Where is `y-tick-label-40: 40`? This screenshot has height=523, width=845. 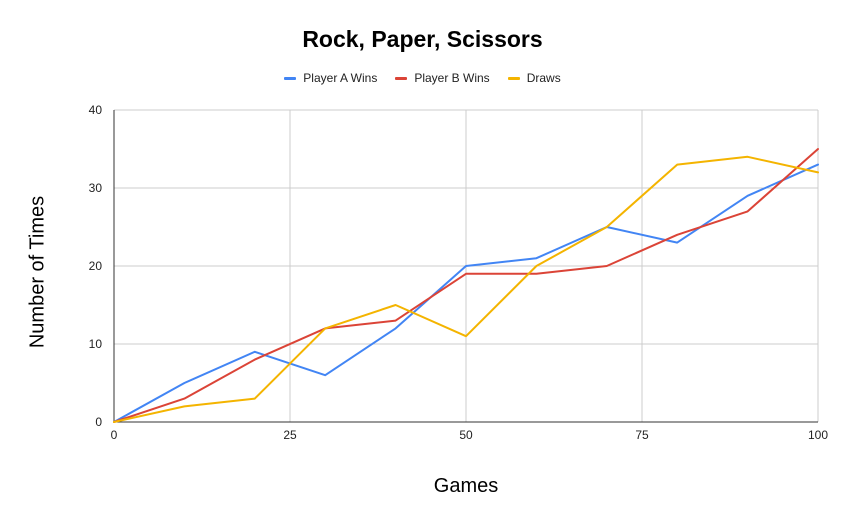 y-tick-label-40: 40 is located at coordinates (96, 110).